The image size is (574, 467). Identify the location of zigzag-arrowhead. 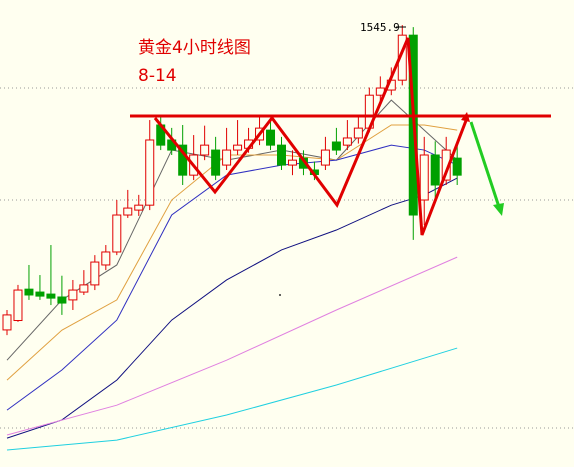
(465, 117).